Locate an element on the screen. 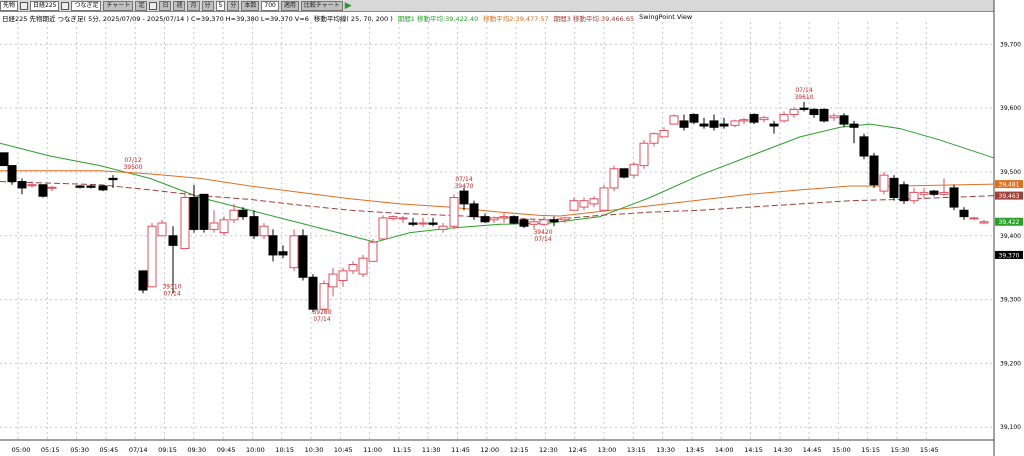 This screenshot has height=456, width=1024. x-tick-label: 11:30 is located at coordinates (431, 450).